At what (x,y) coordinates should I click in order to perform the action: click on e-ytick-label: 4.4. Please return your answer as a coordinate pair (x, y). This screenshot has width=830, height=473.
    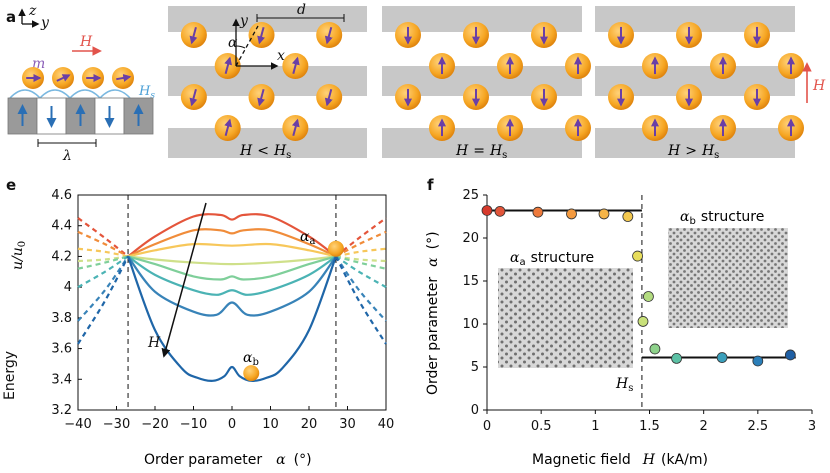
    Looking at the image, I should click on (61, 226).